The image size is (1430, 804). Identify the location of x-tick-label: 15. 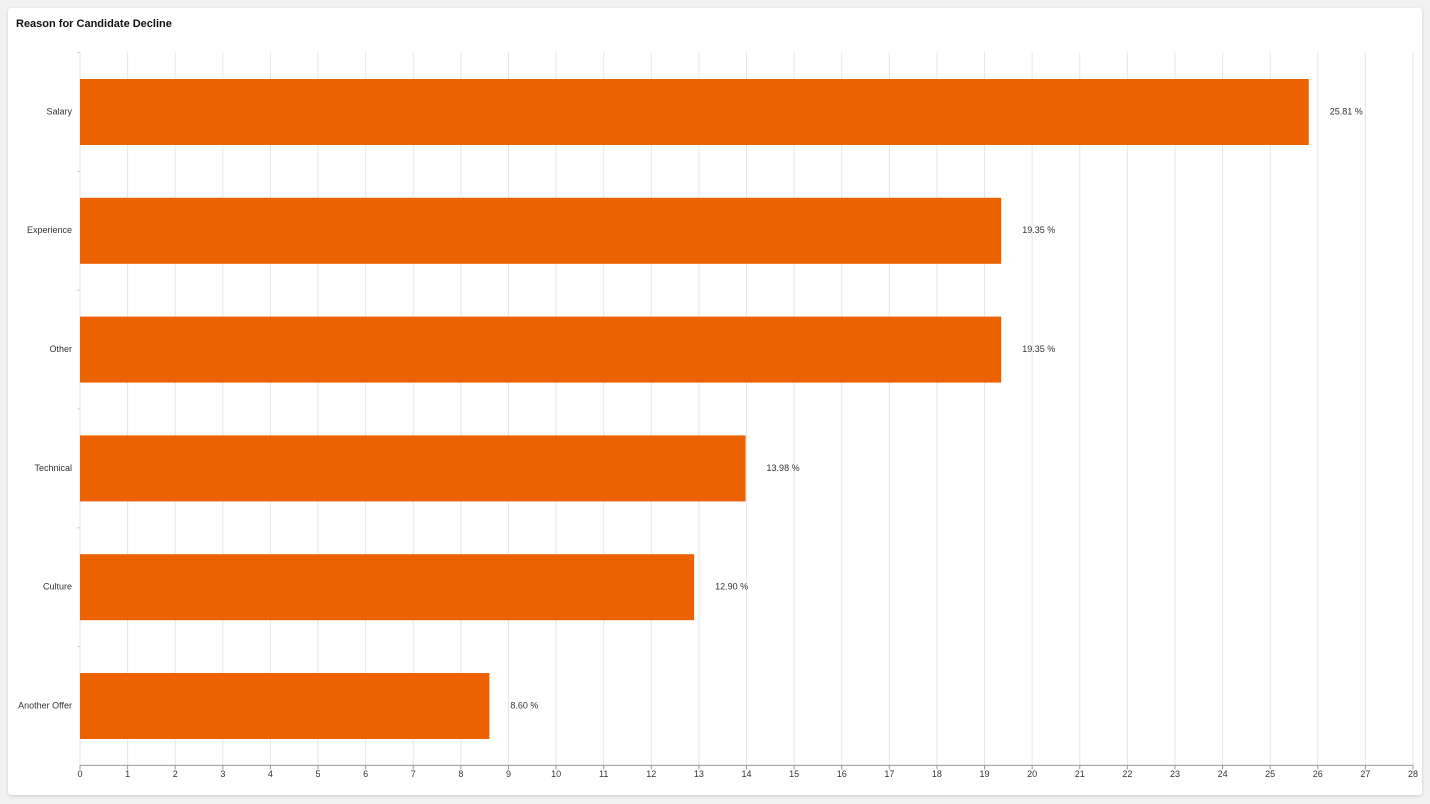
(794, 774).